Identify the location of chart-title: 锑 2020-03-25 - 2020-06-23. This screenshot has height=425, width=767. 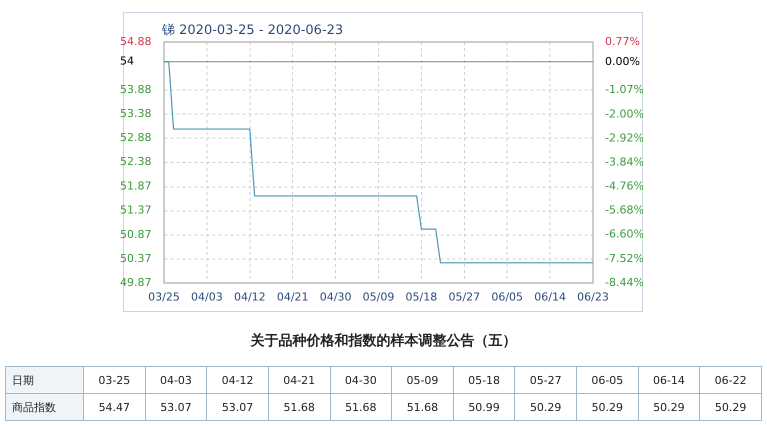
(252, 30).